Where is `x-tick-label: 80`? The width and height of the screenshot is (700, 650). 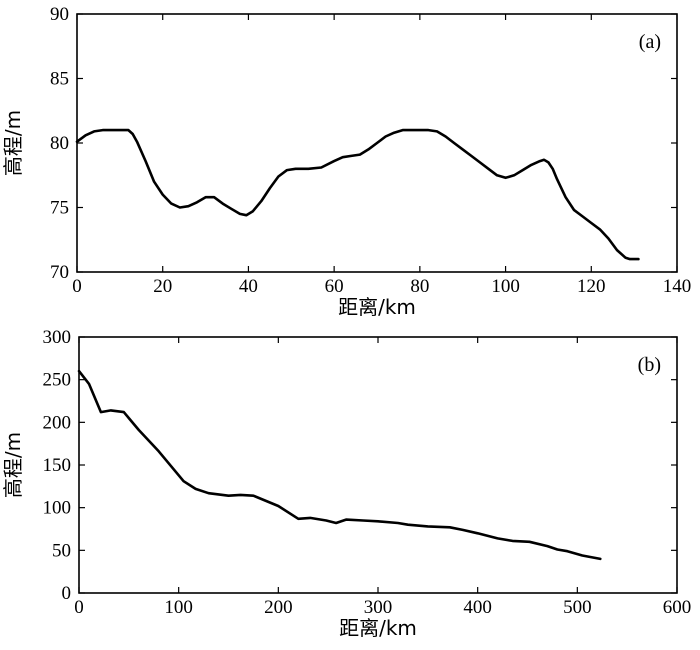
x-tick-label: 80 is located at coordinates (419, 286).